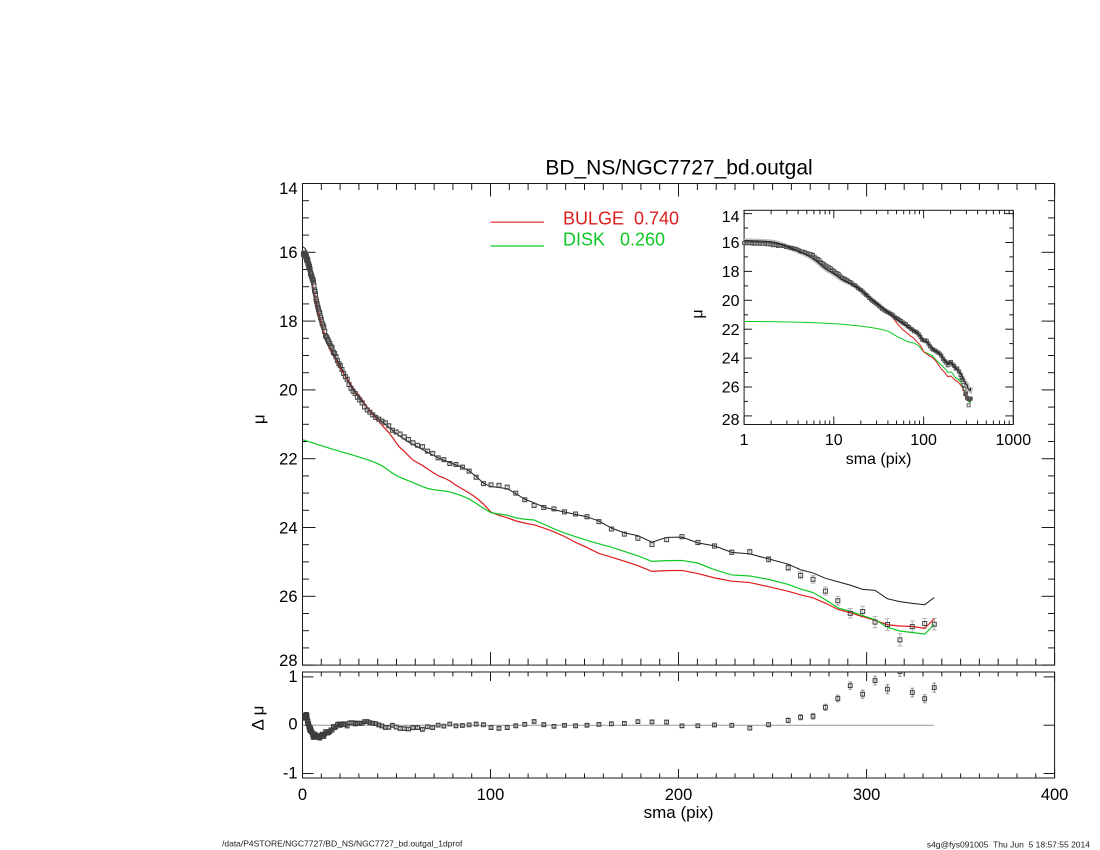 The width and height of the screenshot is (1100, 850). What do you see at coordinates (290, 774) in the screenshot?
I see `svg-text: -1` at bounding box center [290, 774].